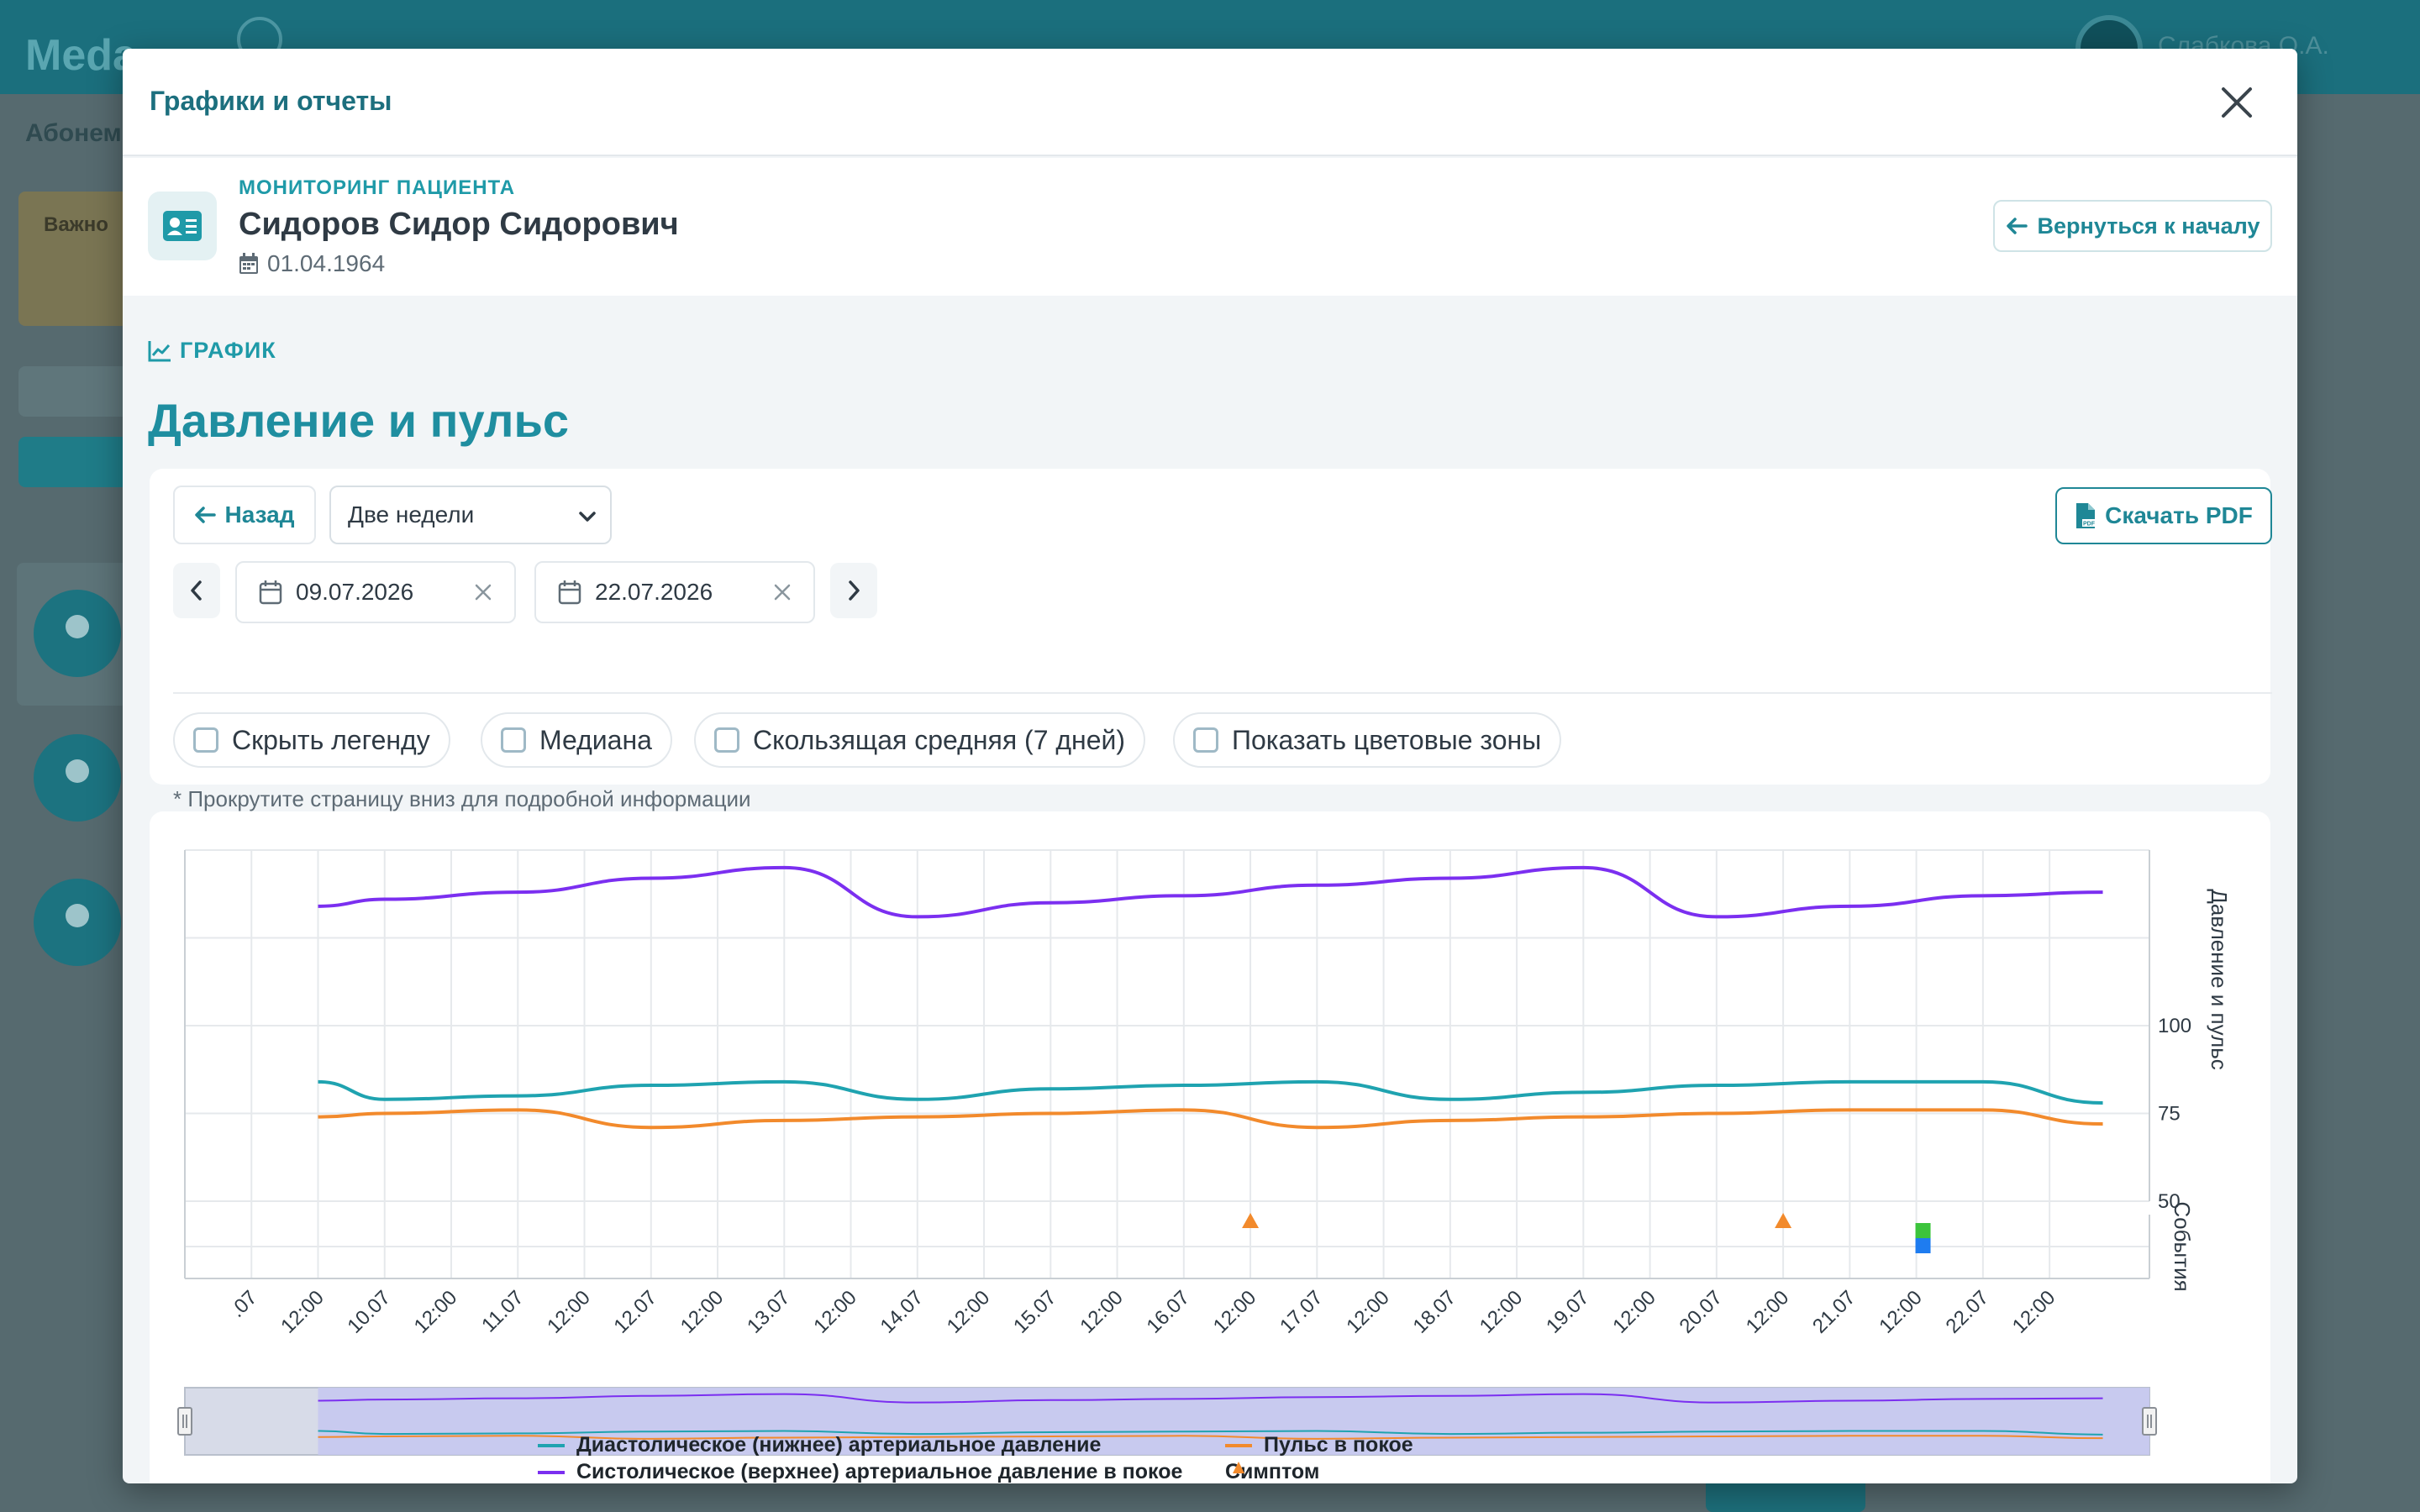 The width and height of the screenshot is (2420, 1512). What do you see at coordinates (2169, 1201) in the screenshot?
I see `y-tick-label: 50` at bounding box center [2169, 1201].